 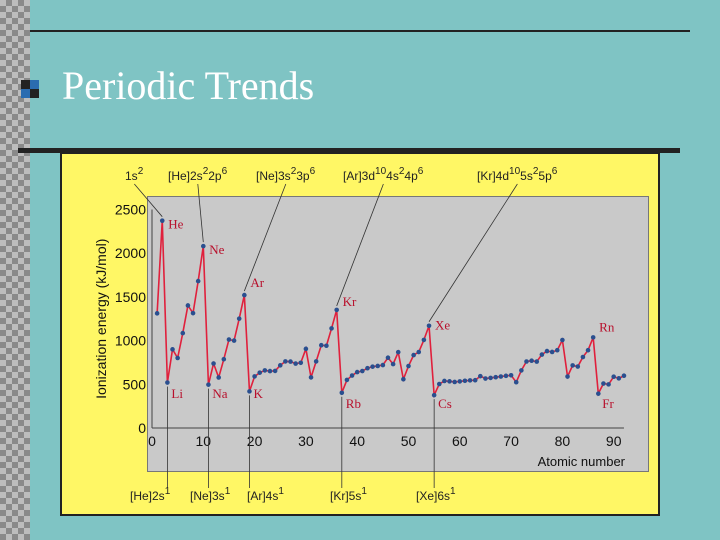 I want to click on y-tick-label: 0, so click(x=142, y=428).